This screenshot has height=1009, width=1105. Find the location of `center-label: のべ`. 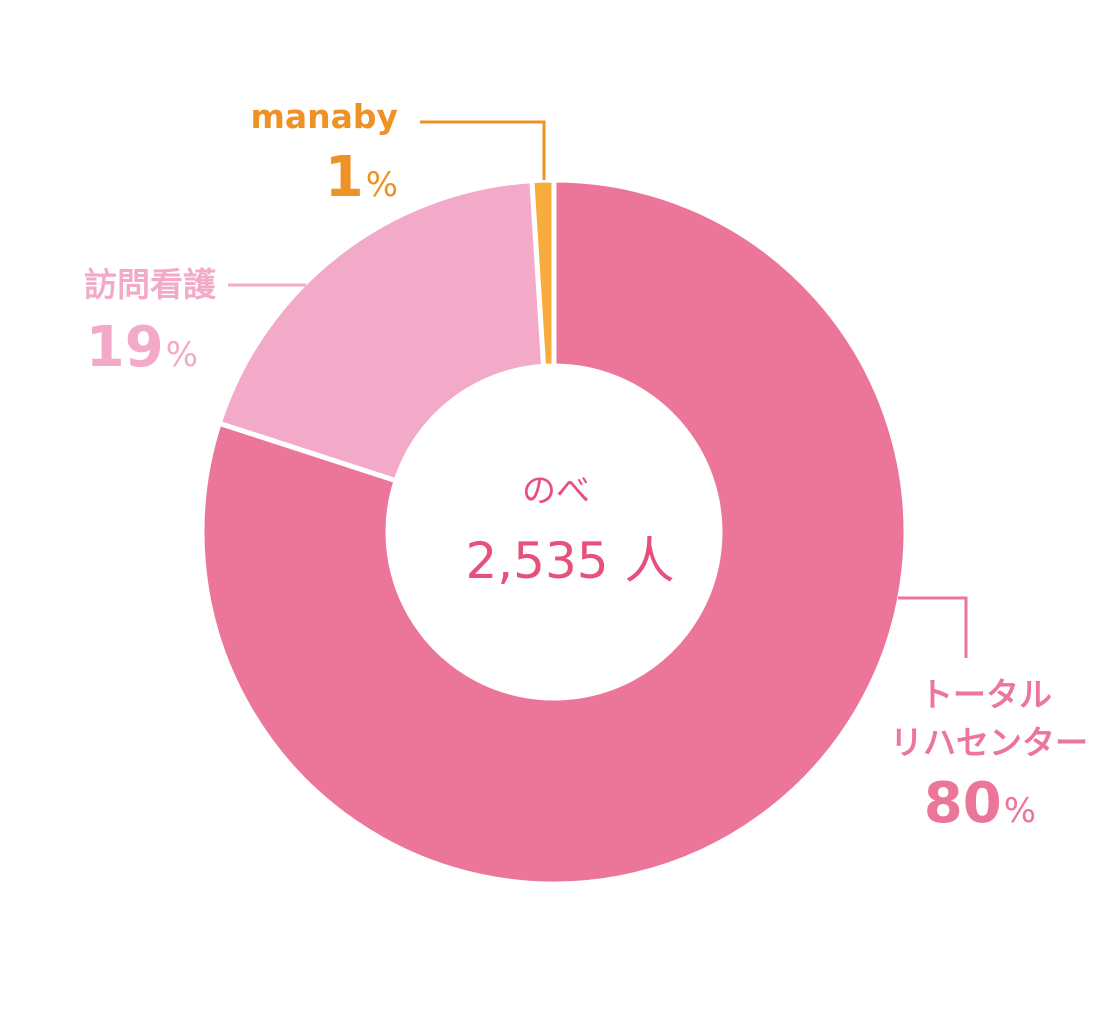

center-label: のべ is located at coordinates (556, 491).